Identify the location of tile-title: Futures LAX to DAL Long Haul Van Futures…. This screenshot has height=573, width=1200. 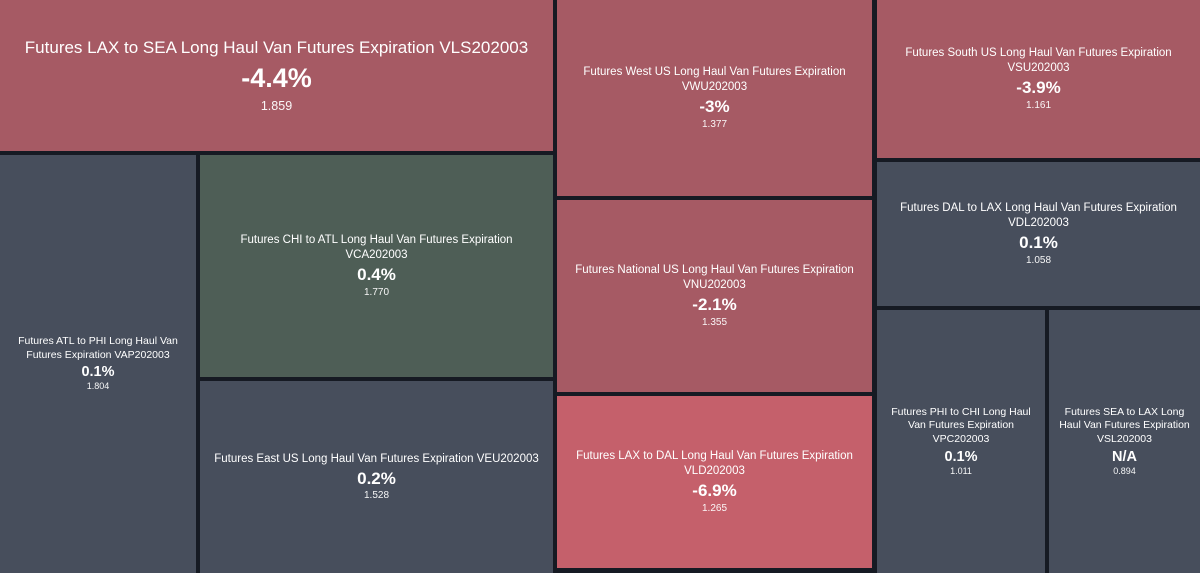
(714, 464).